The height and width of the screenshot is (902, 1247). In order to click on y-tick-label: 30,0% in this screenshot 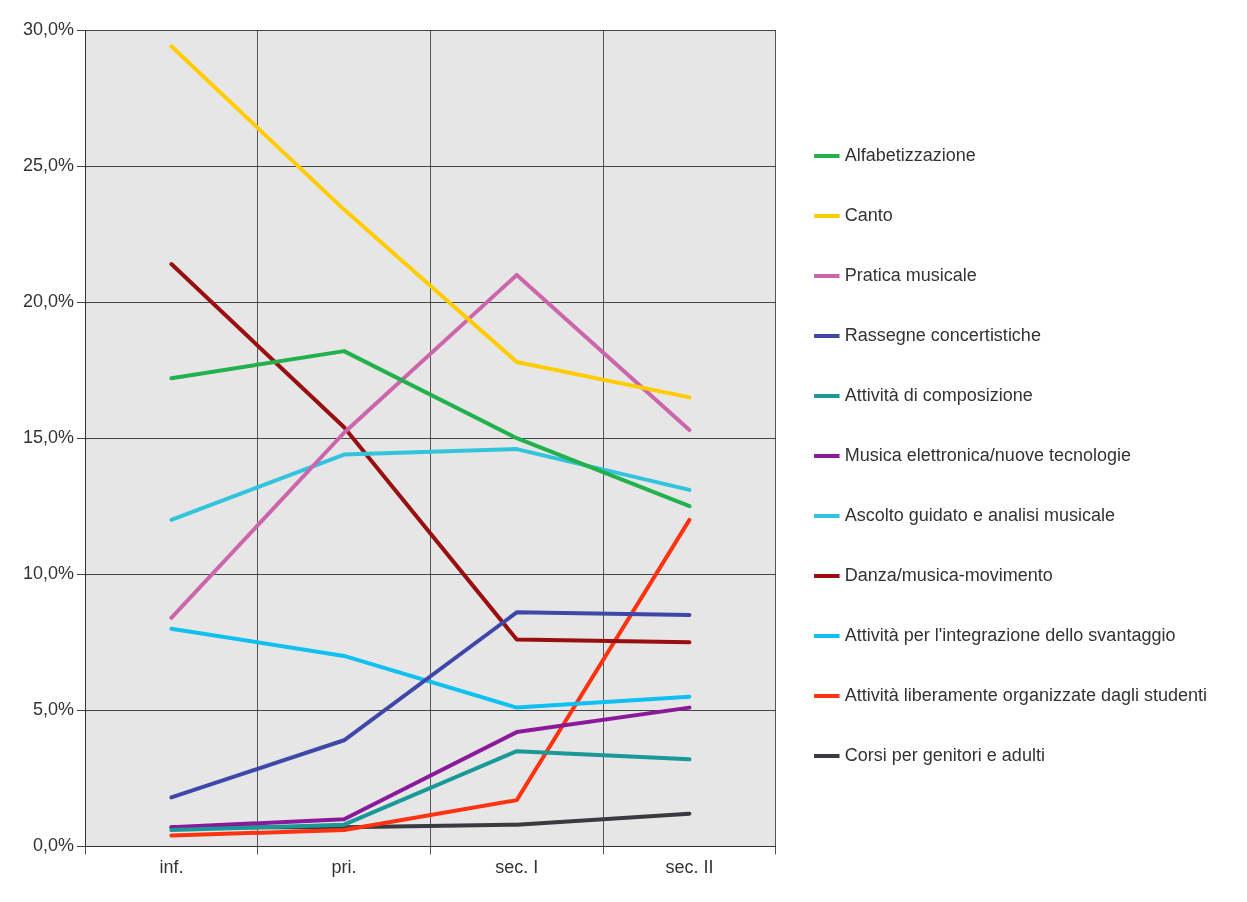, I will do `click(48, 28)`.